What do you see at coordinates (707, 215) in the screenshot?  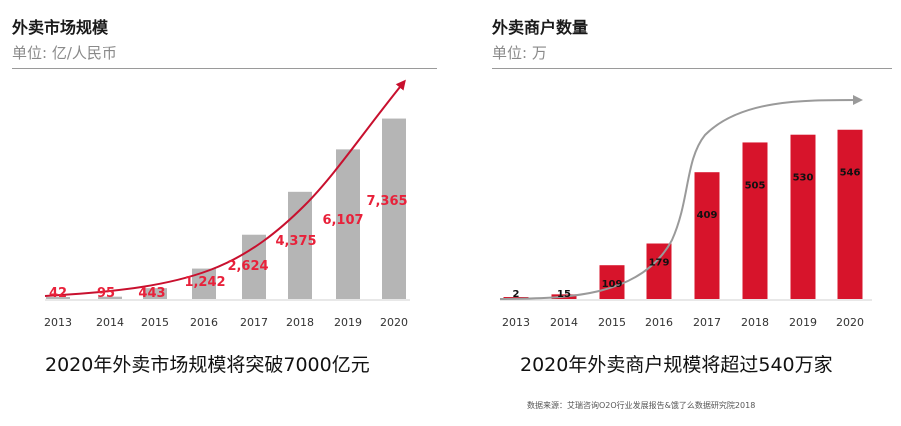 I see `value-label-2017: 409` at bounding box center [707, 215].